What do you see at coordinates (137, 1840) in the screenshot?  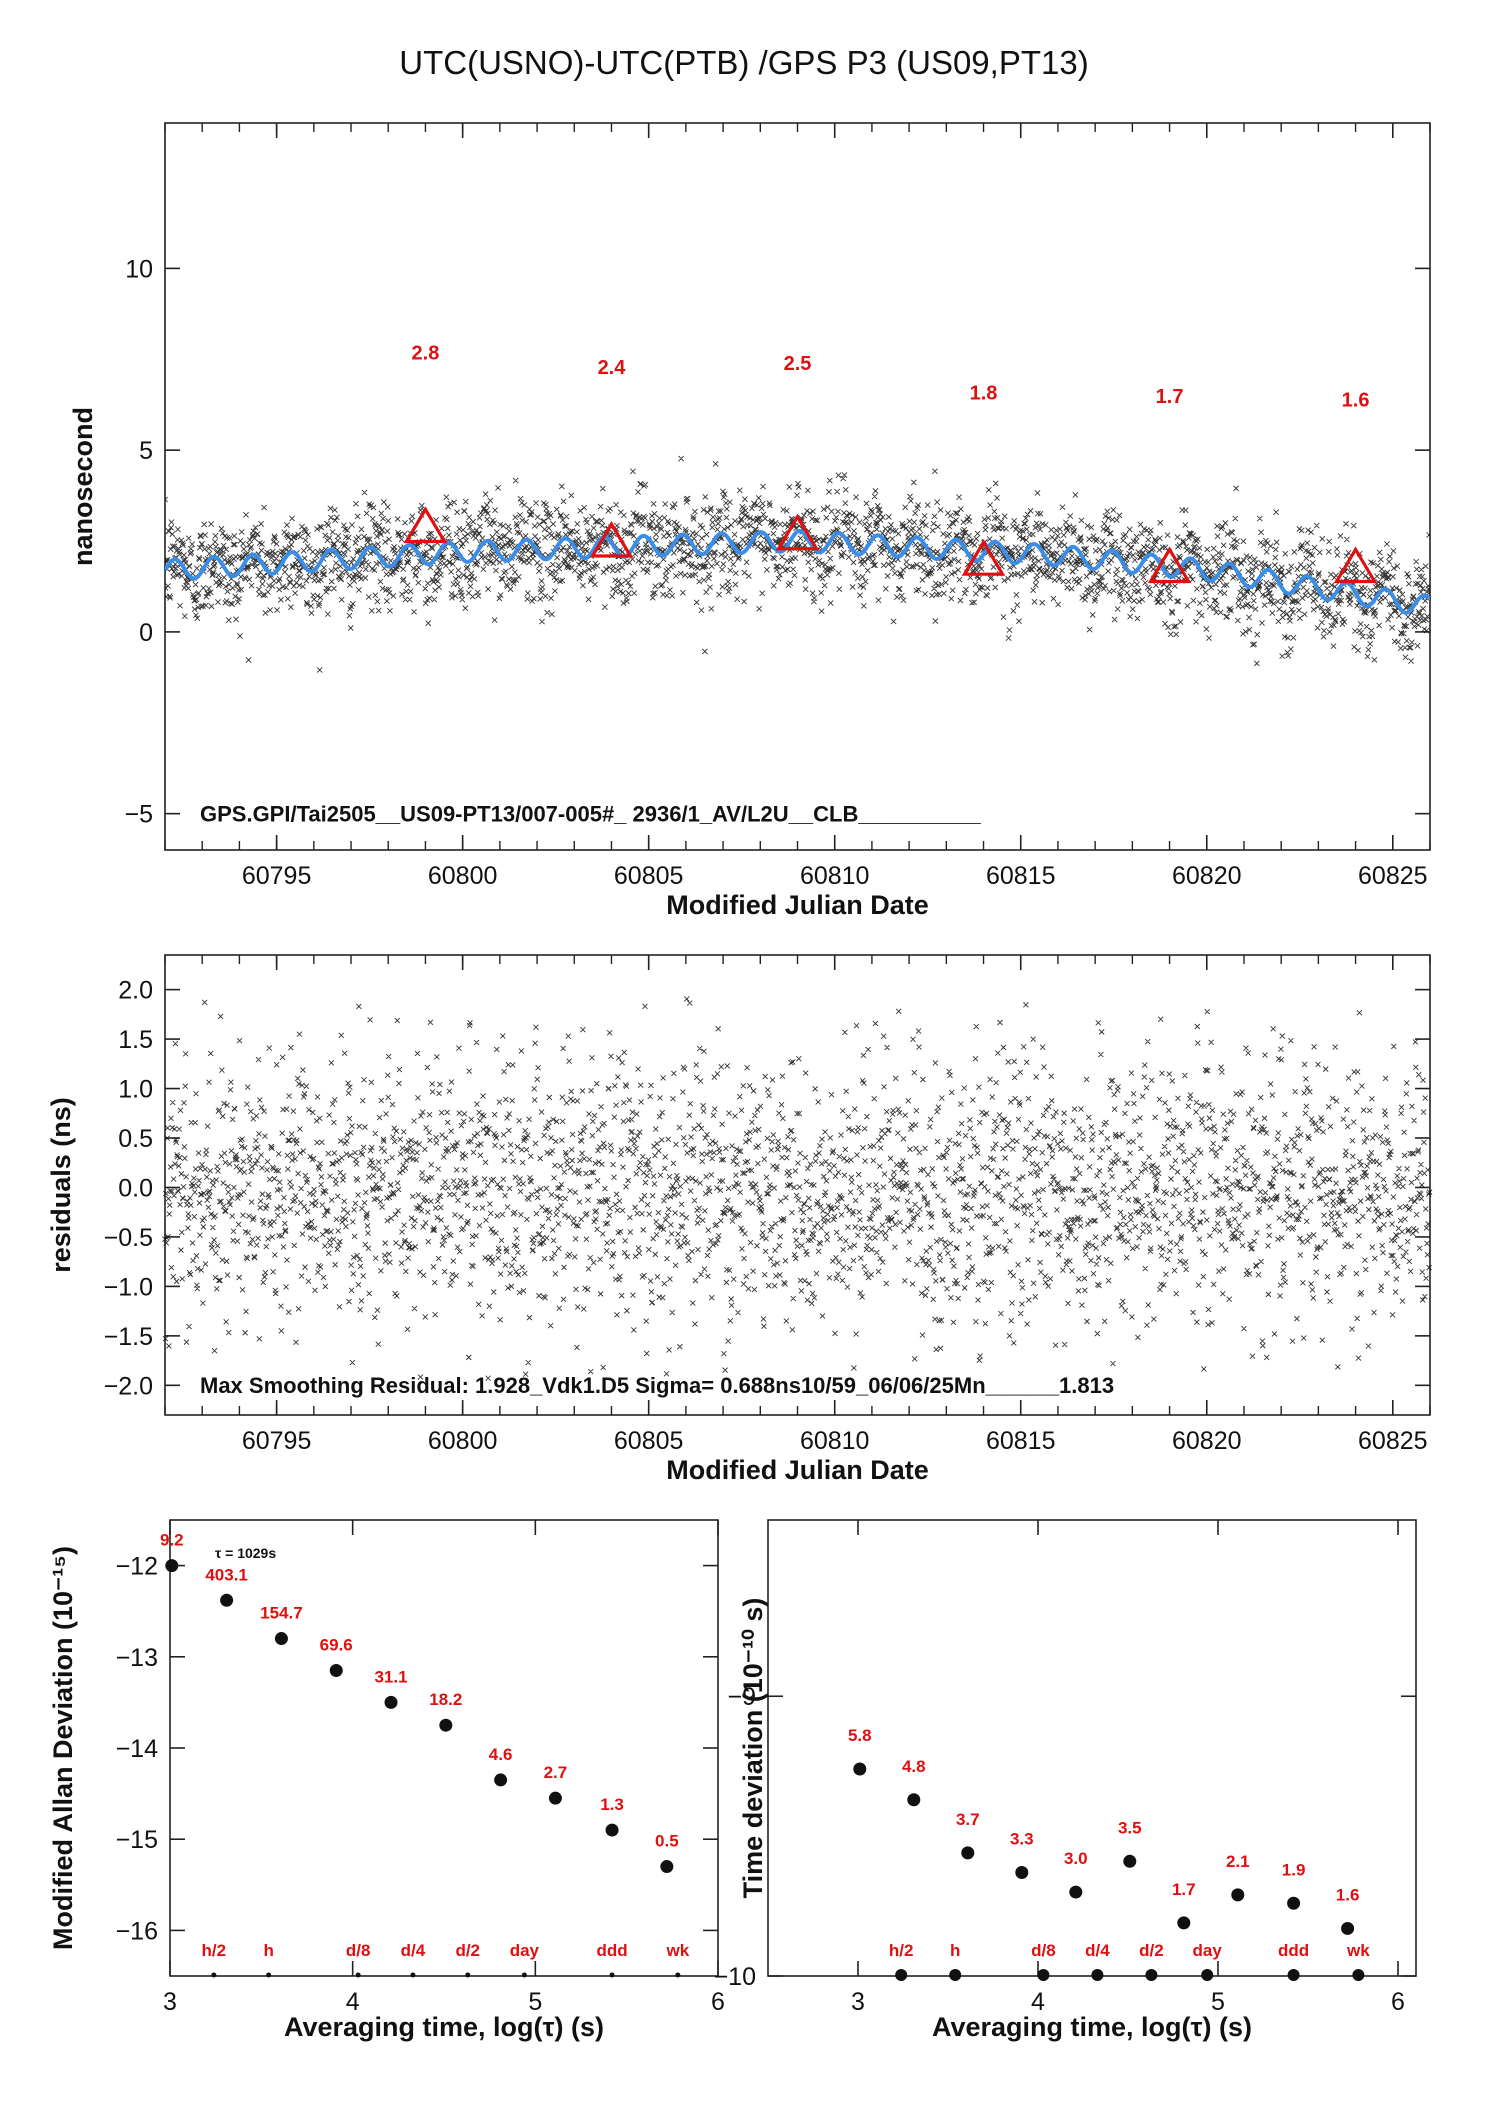 I see `y-tick-label: −15` at bounding box center [137, 1840].